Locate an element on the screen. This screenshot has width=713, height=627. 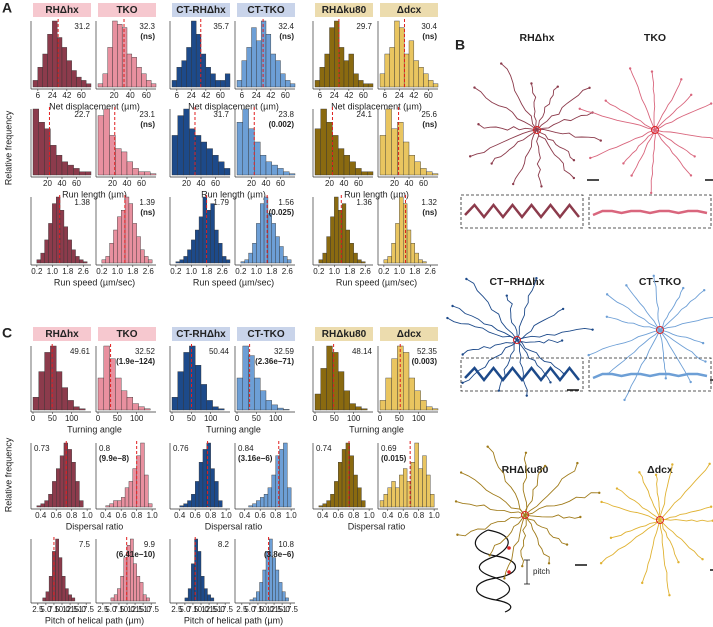
x-tick-label: 17.5 is located at coordinates (290, 609).